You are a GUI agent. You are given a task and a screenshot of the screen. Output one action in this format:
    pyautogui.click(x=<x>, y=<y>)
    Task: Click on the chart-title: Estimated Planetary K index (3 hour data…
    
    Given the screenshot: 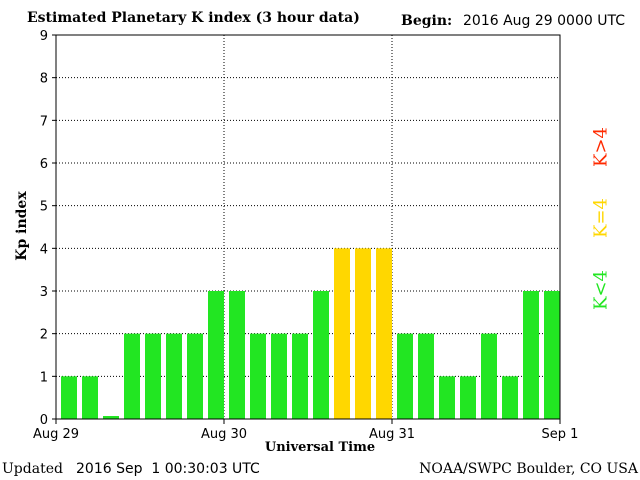 What is the action you would take?
    pyautogui.click(x=193, y=18)
    